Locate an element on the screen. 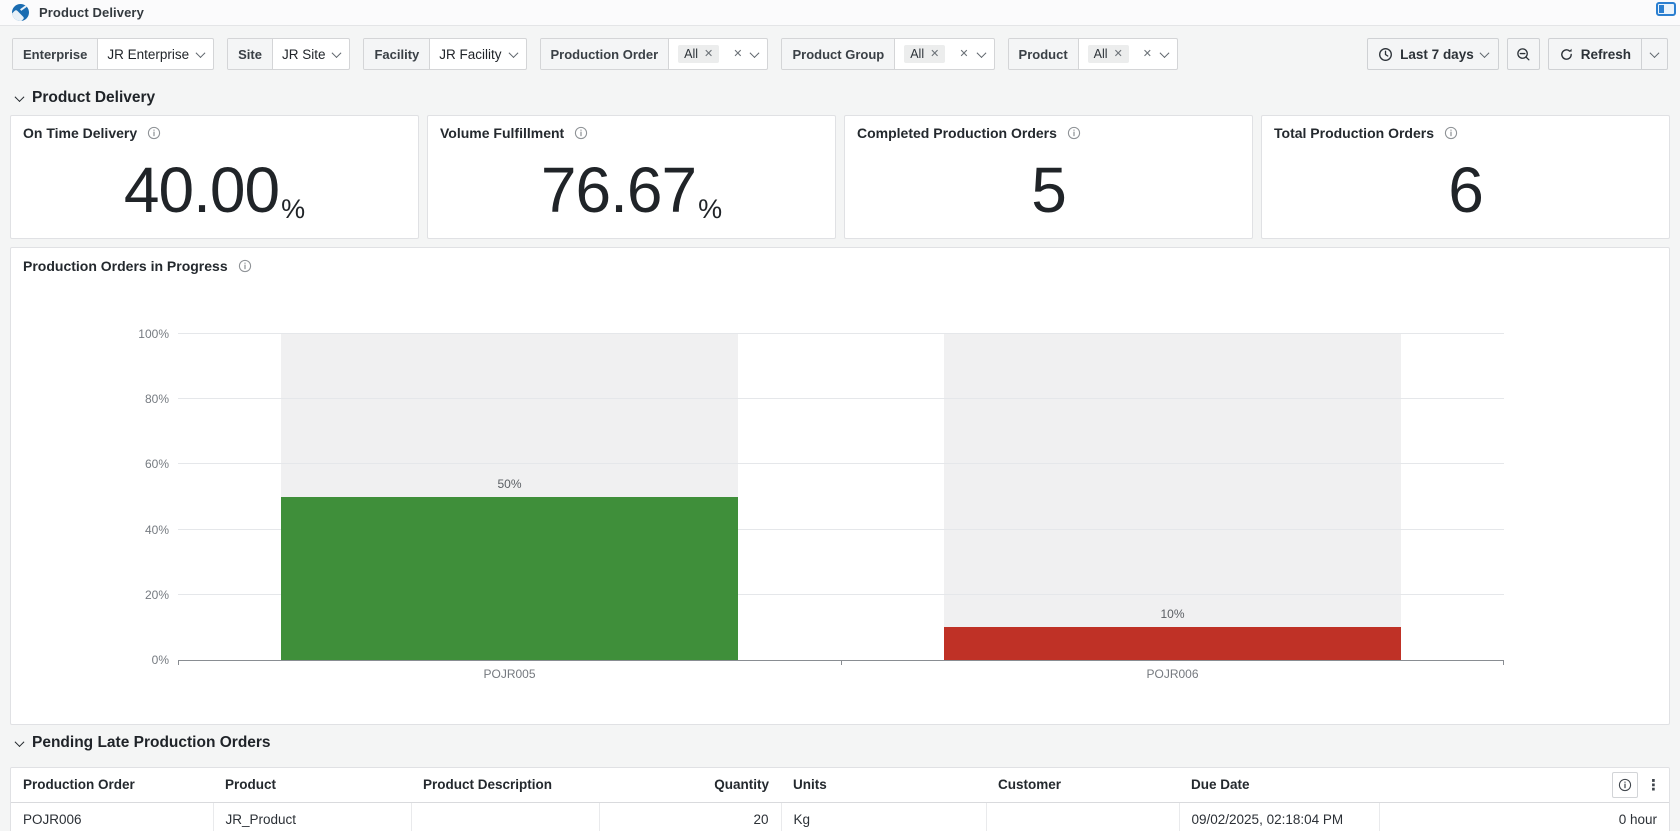 The image size is (1680, 831). cell-due-date: 09/02/2025, 02:18:04 PM is located at coordinates (1278, 816).